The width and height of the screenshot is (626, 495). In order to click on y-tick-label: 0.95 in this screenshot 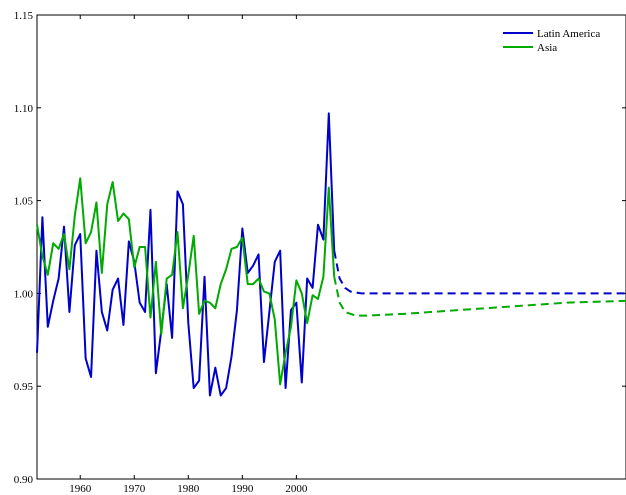, I will do `click(24, 387)`.